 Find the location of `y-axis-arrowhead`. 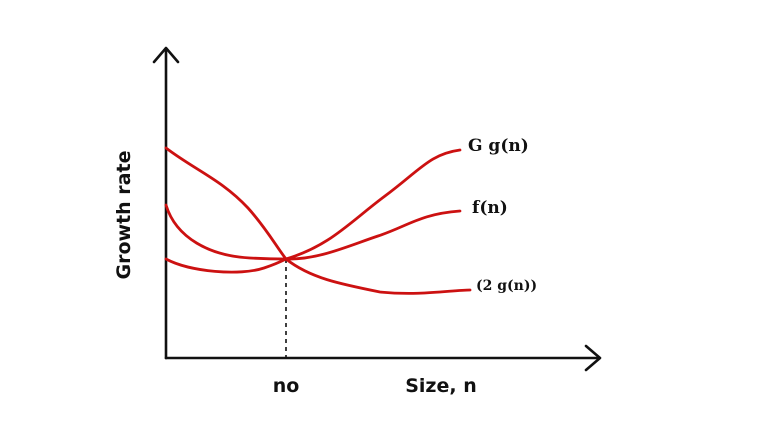

y-axis-arrowhead is located at coordinates (166, 55).